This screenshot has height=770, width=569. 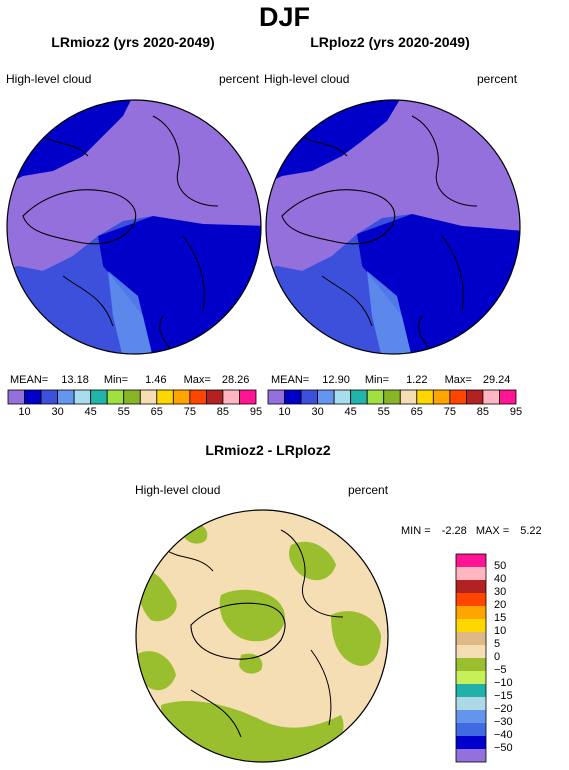 I want to click on right-mean-value: 12.90, so click(x=336, y=380).